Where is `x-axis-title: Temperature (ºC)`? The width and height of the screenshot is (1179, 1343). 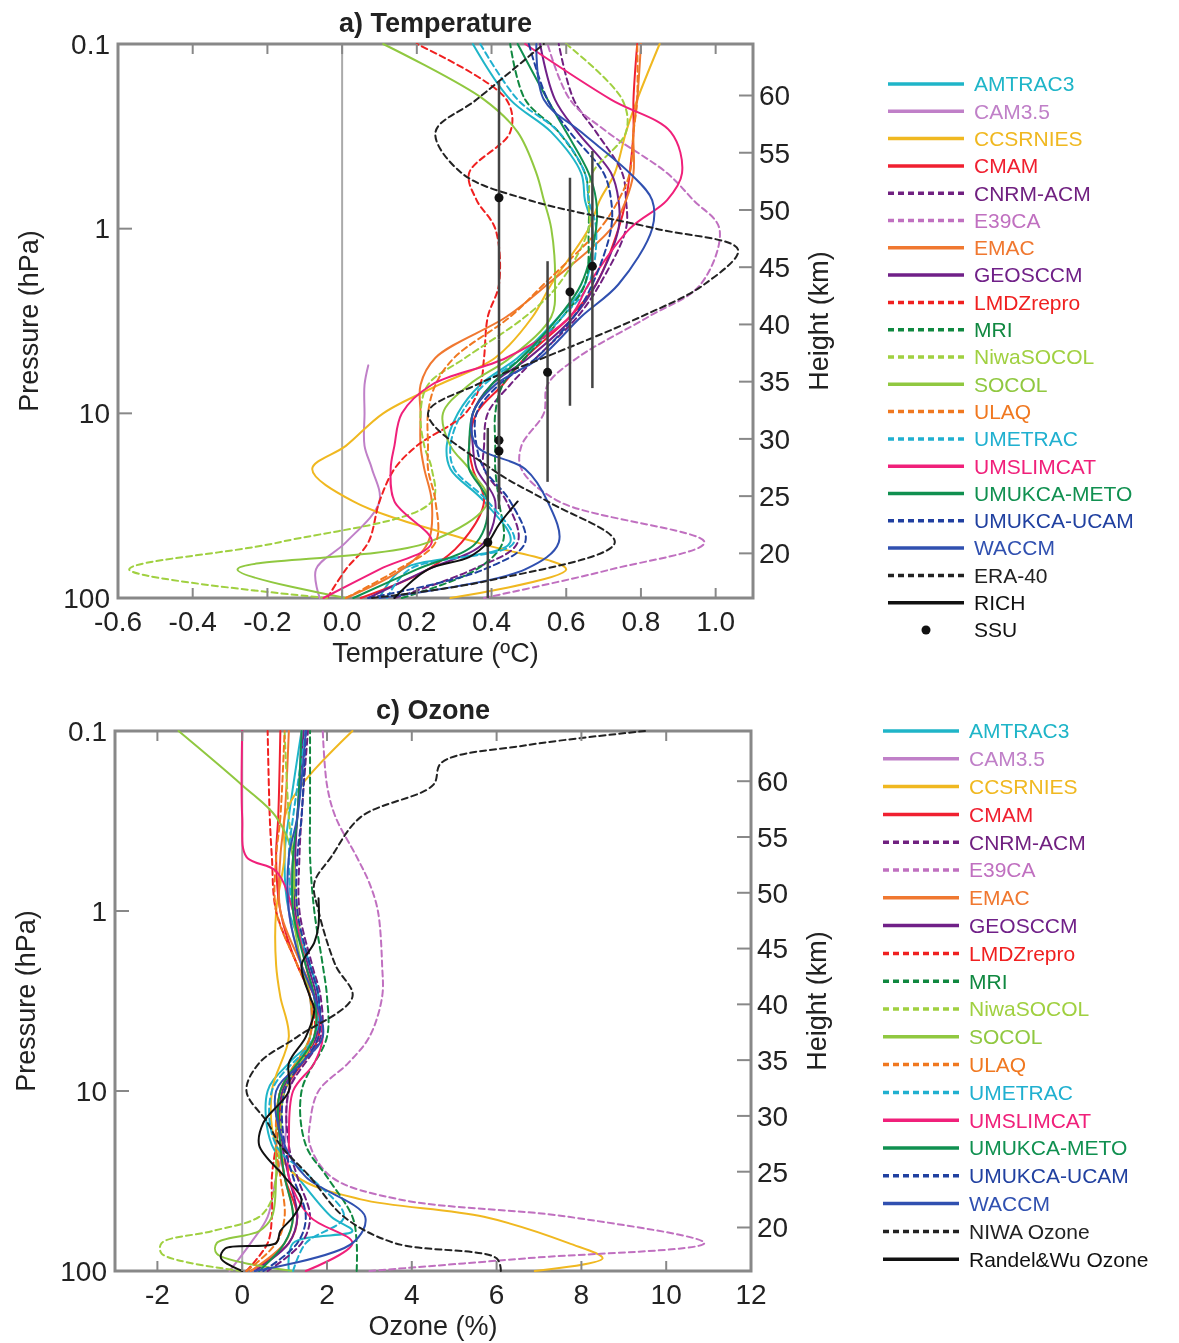 x-axis-title: Temperature (ºC) is located at coordinates (435, 653).